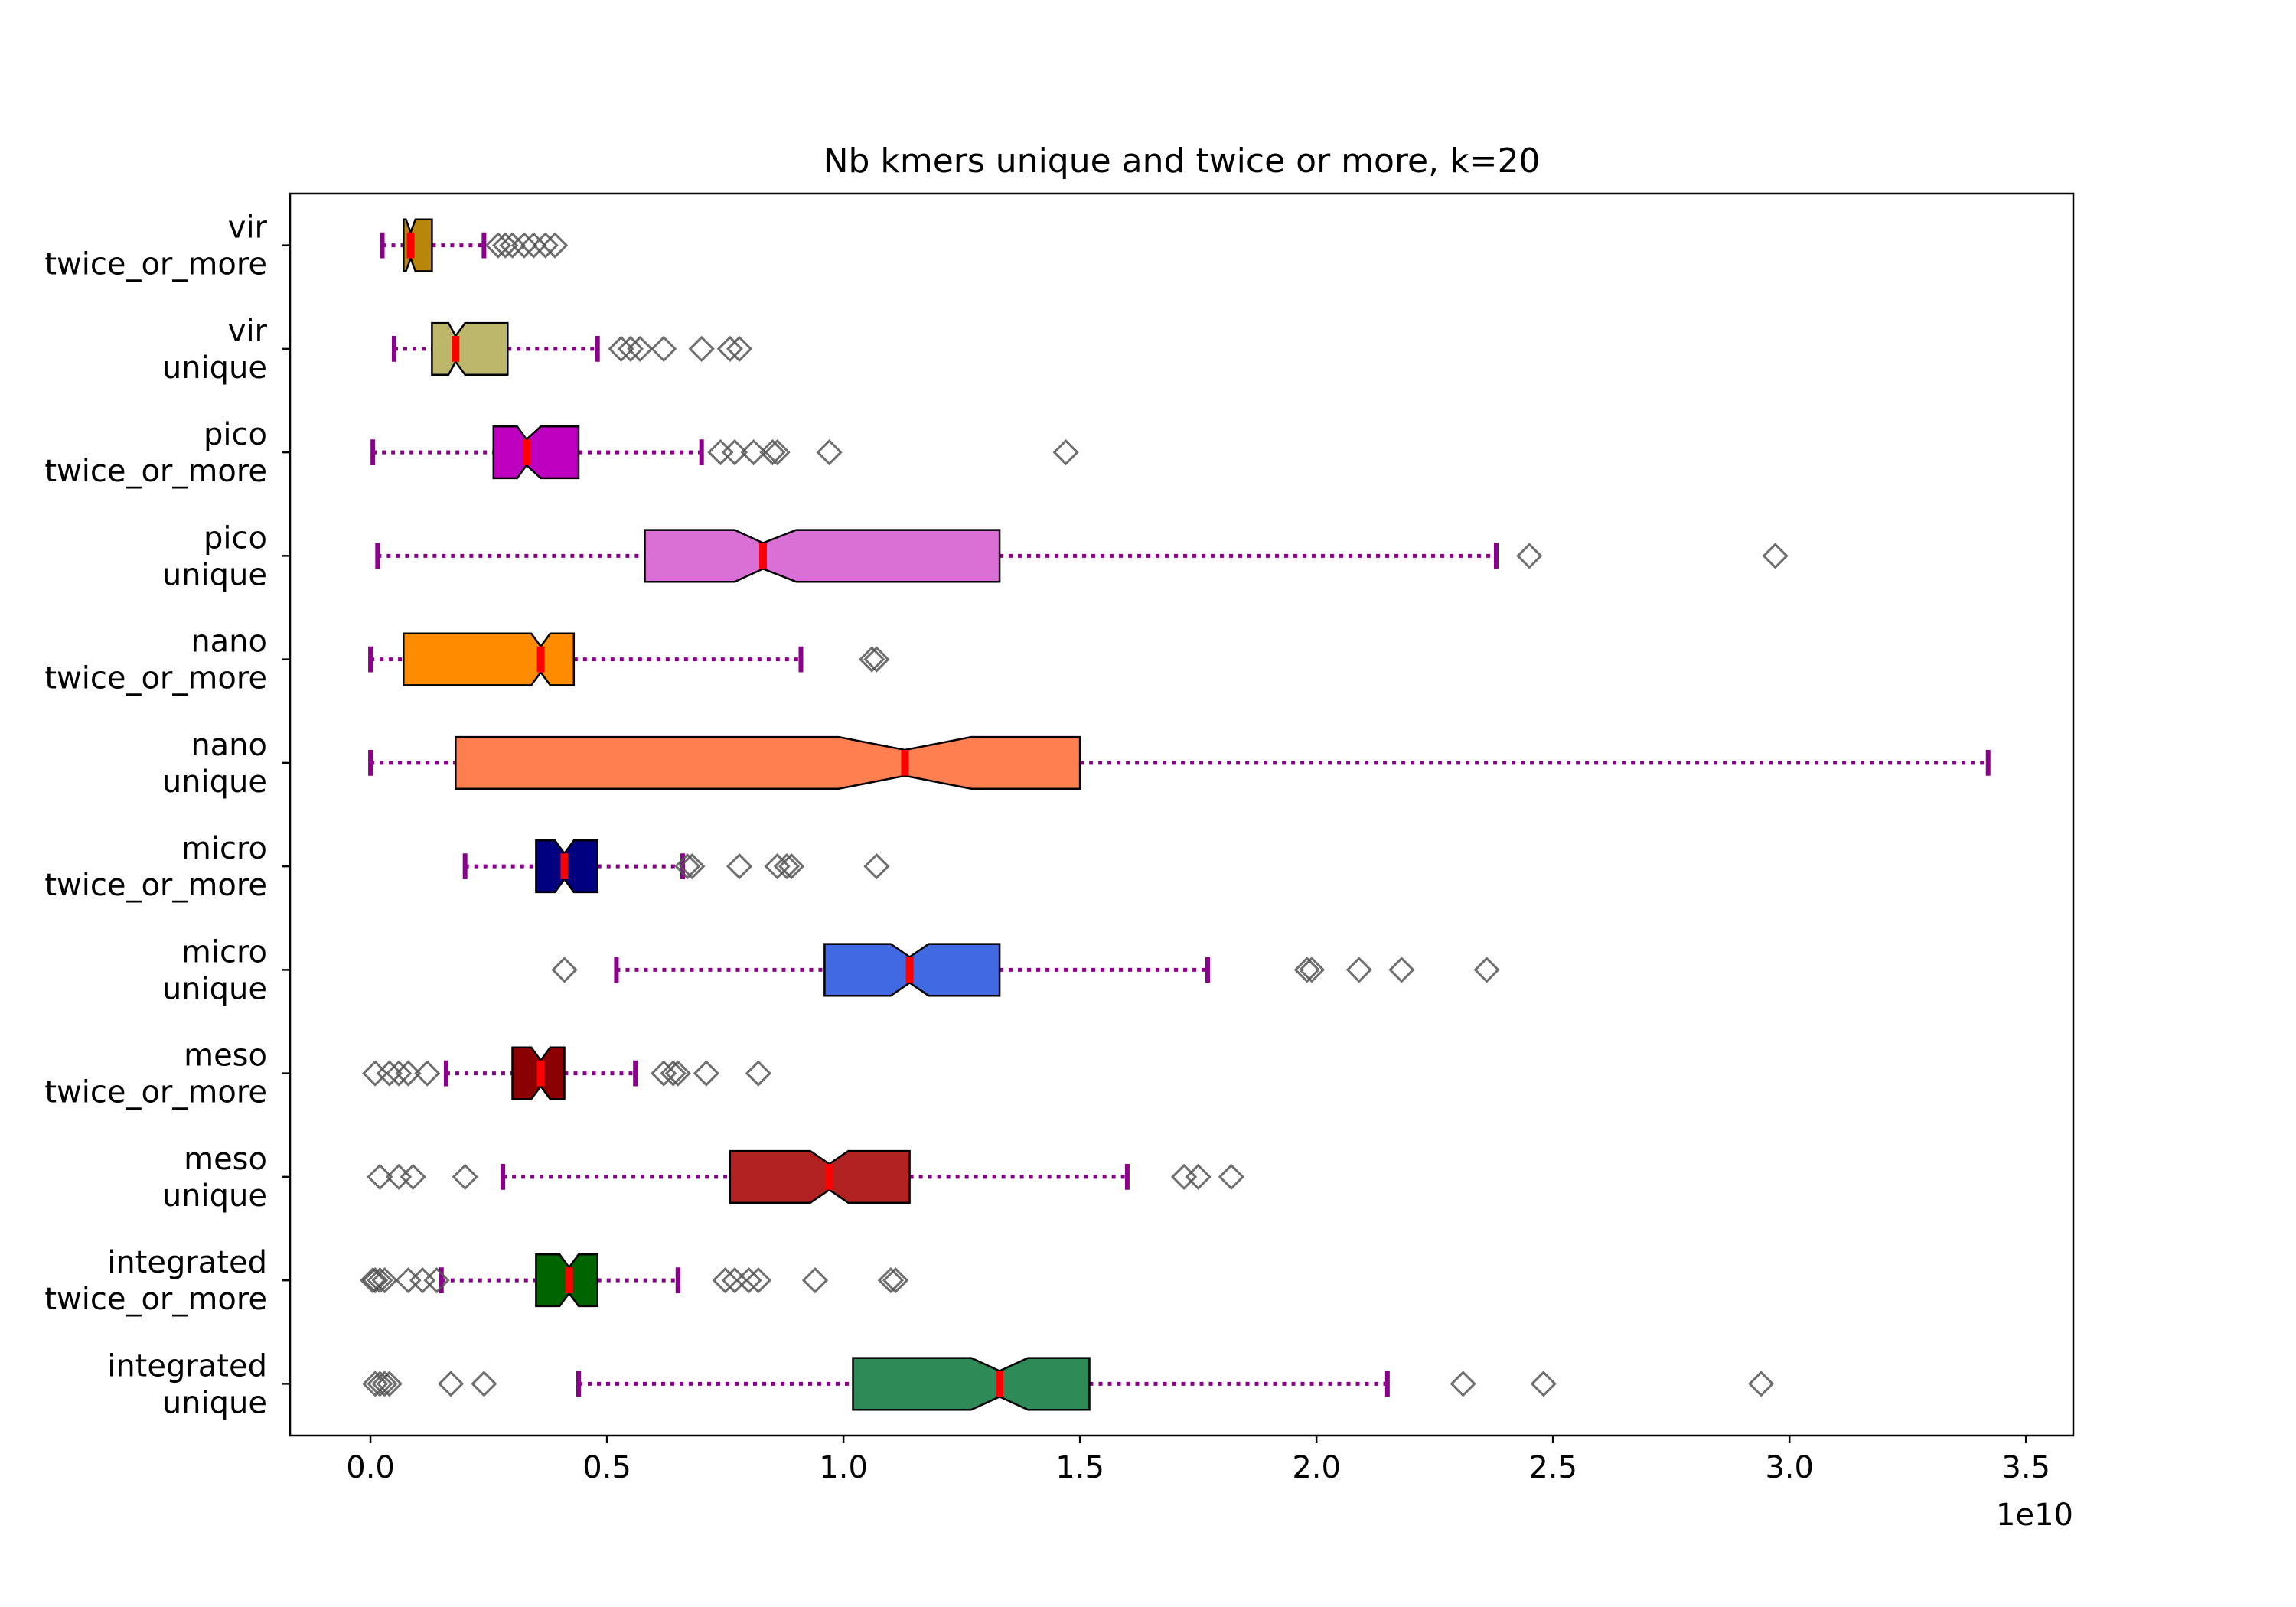 This screenshot has height=1607, width=2296. Describe the element at coordinates (224, 952) in the screenshot. I see `y-label-group-7: micro` at that location.